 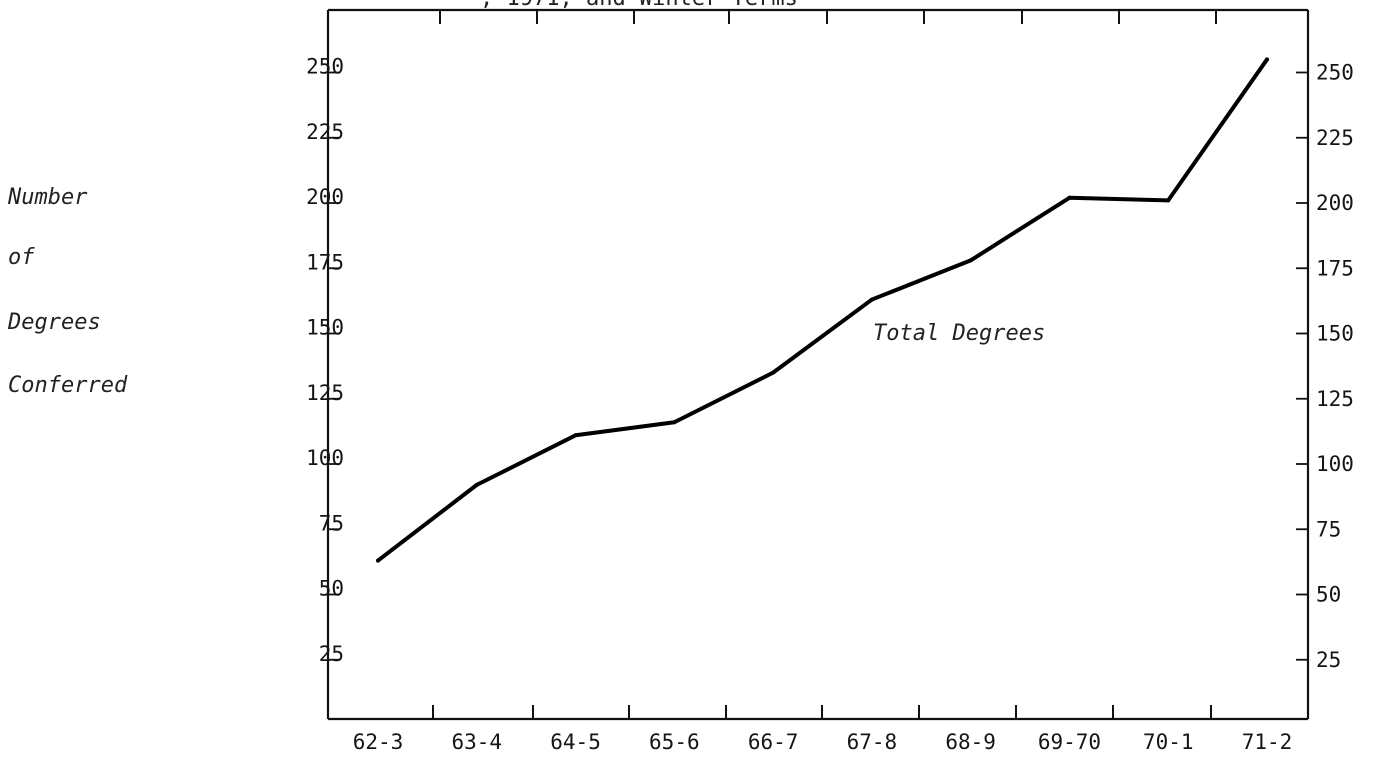 What do you see at coordinates (325, 360) in the screenshot?
I see `left-y-axis: 25 50 75 100 125 150 175 200 225 250` at bounding box center [325, 360].